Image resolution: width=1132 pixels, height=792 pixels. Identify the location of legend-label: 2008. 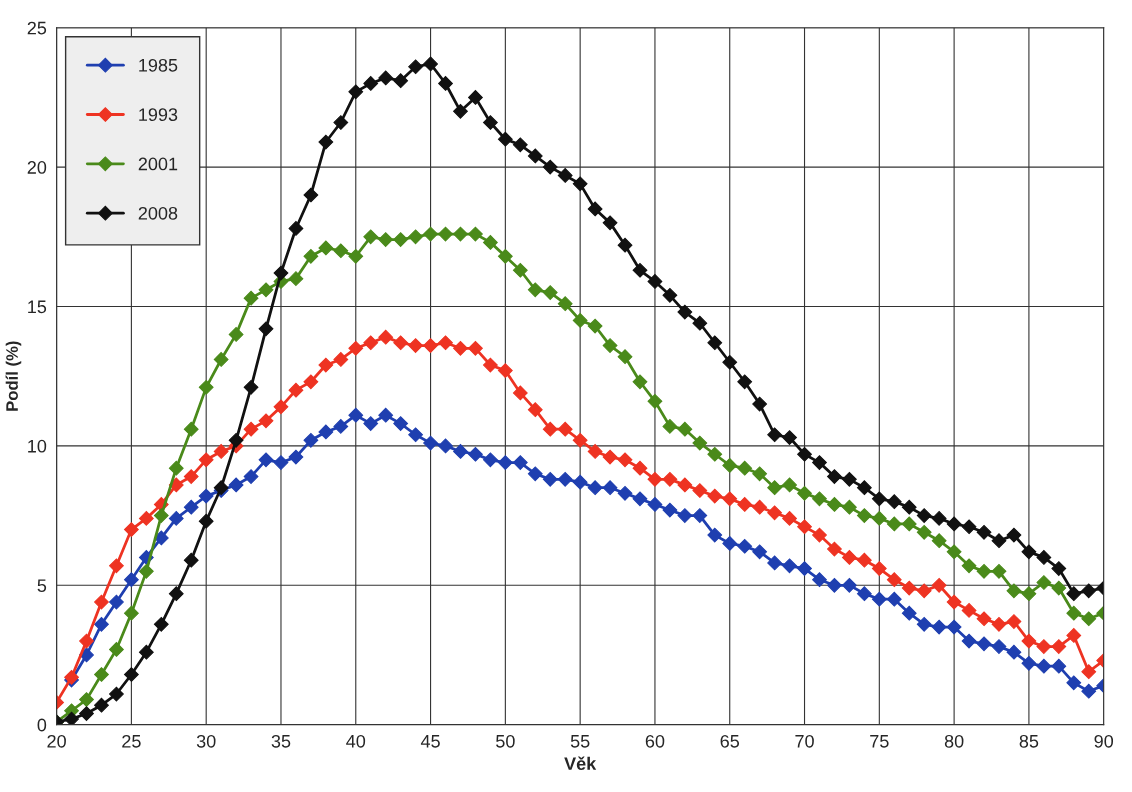
(158, 213).